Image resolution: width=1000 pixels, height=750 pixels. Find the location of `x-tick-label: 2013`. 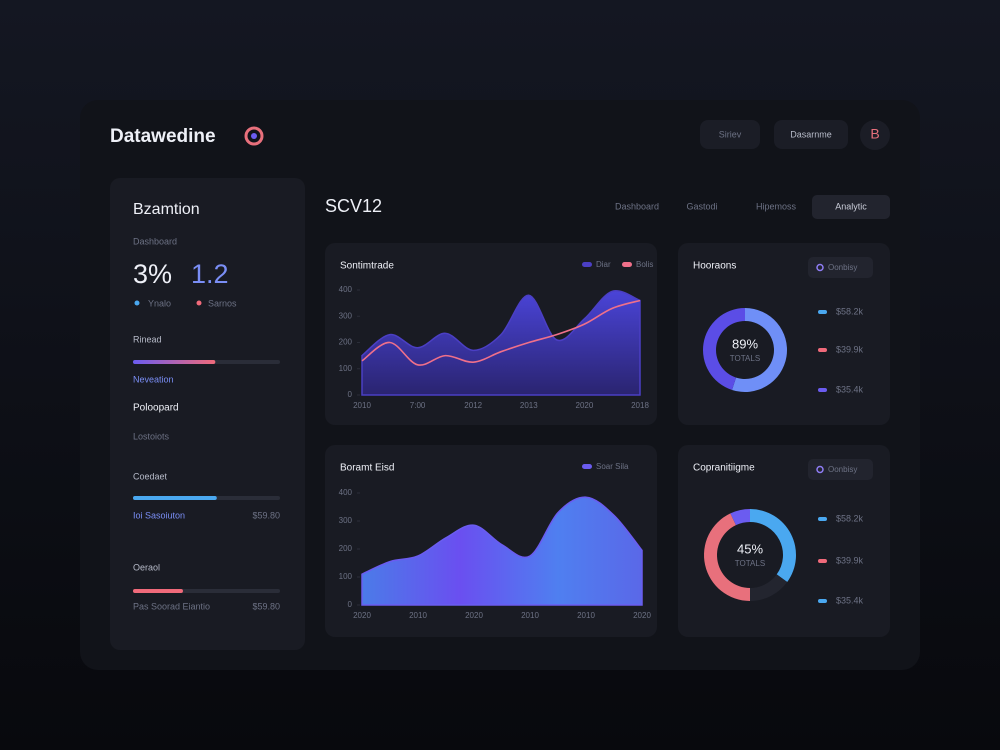

x-tick-label: 2013 is located at coordinates (529, 405).